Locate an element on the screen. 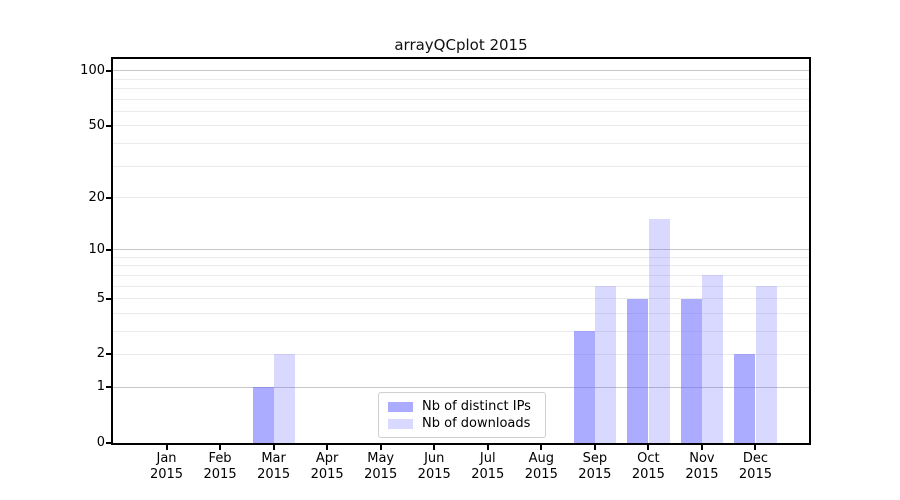 This screenshot has width=900, height=500. x-tick-month: Jun is located at coordinates (434, 458).